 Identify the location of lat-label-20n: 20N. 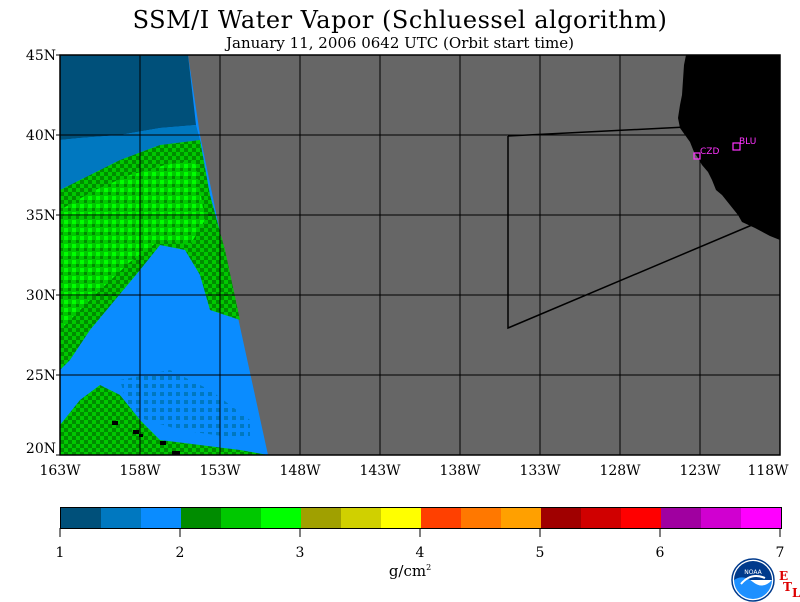
(40, 449).